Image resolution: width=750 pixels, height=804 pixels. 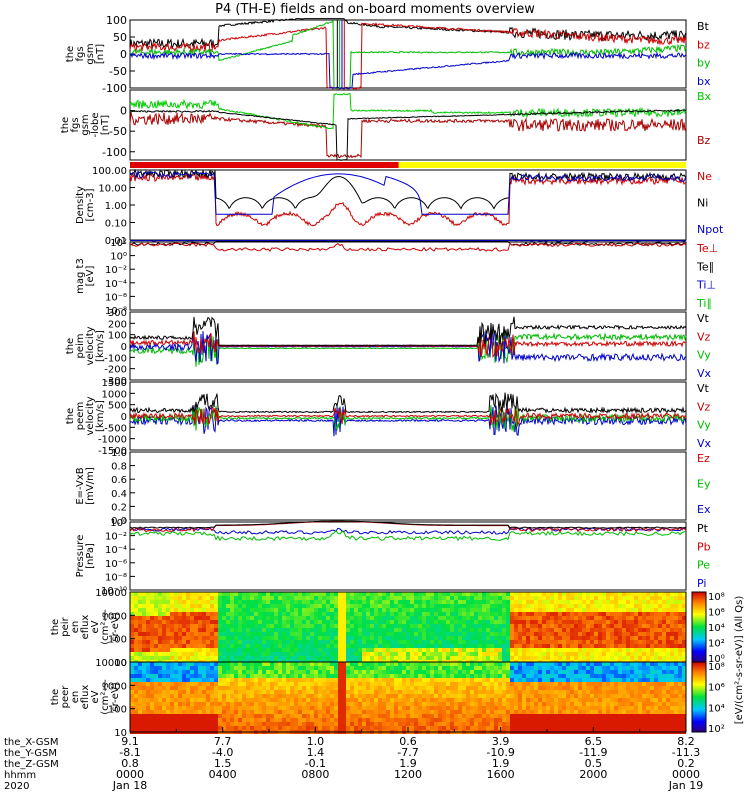 What do you see at coordinates (90, 556) in the screenshot?
I see `pressure-panel-ylabel-line: [nPa]` at bounding box center [90, 556].